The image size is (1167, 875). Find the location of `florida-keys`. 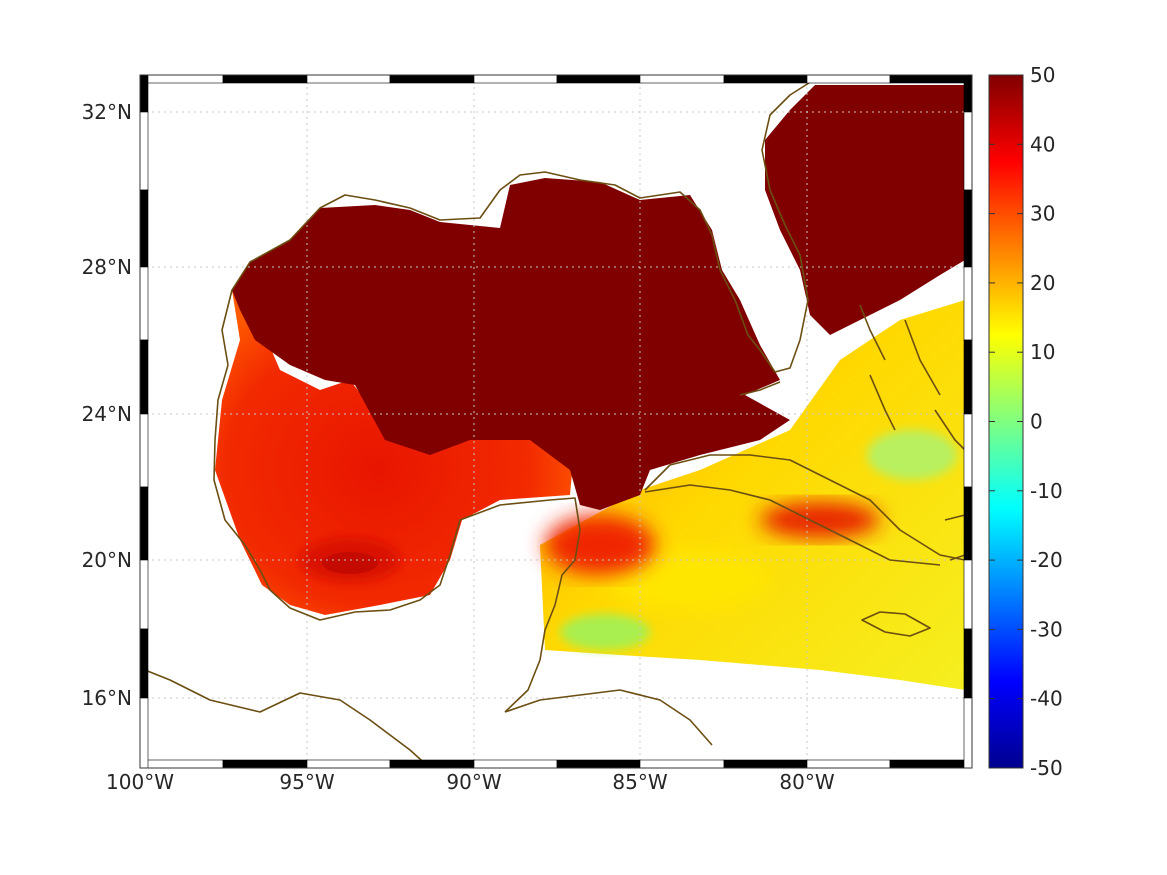

florida-keys is located at coordinates (760, 388).